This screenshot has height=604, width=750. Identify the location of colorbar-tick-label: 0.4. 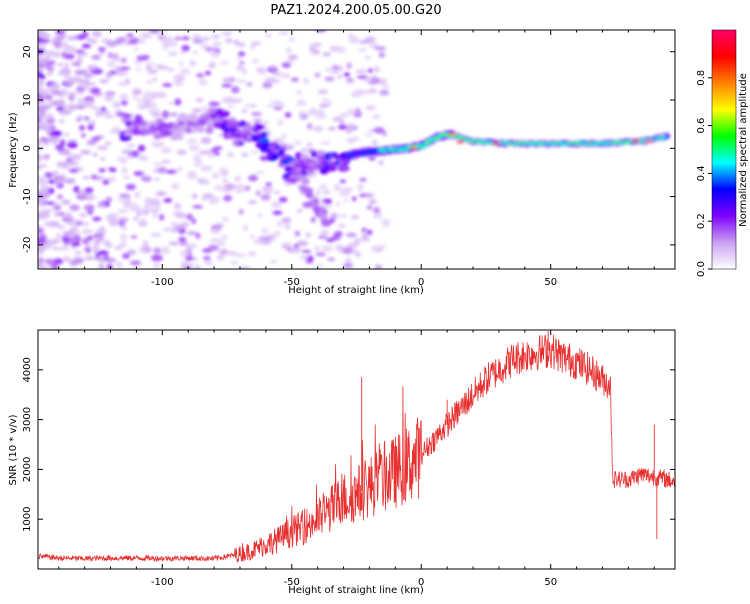
(701, 173).